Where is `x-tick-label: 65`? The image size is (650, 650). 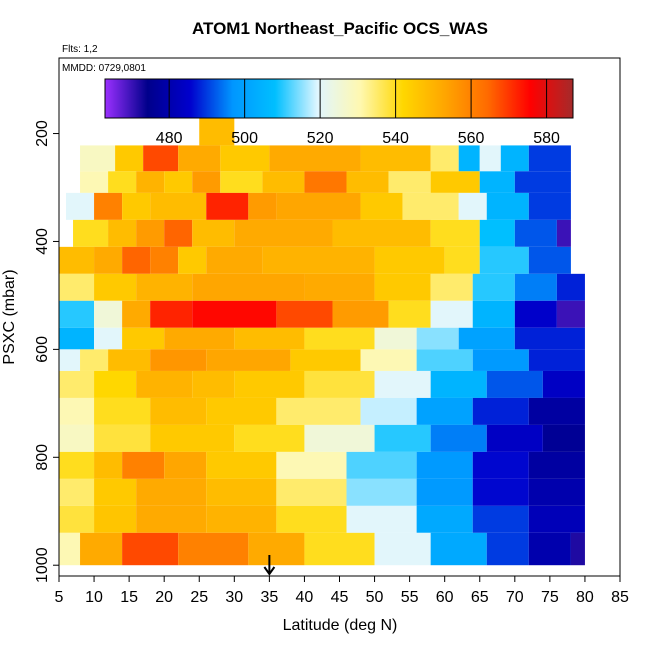 x-tick-label: 65 is located at coordinates (480, 597).